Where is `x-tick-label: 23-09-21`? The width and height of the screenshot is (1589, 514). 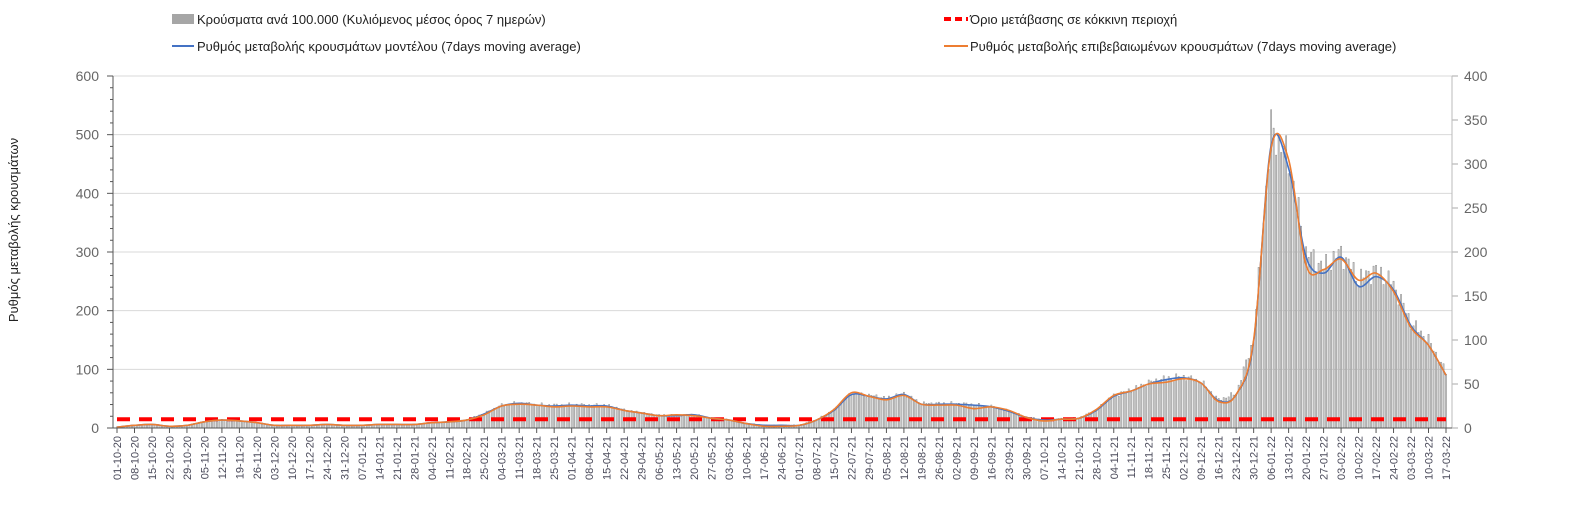
x-tick-label: 23-09-21 is located at coordinates (1010, 458).